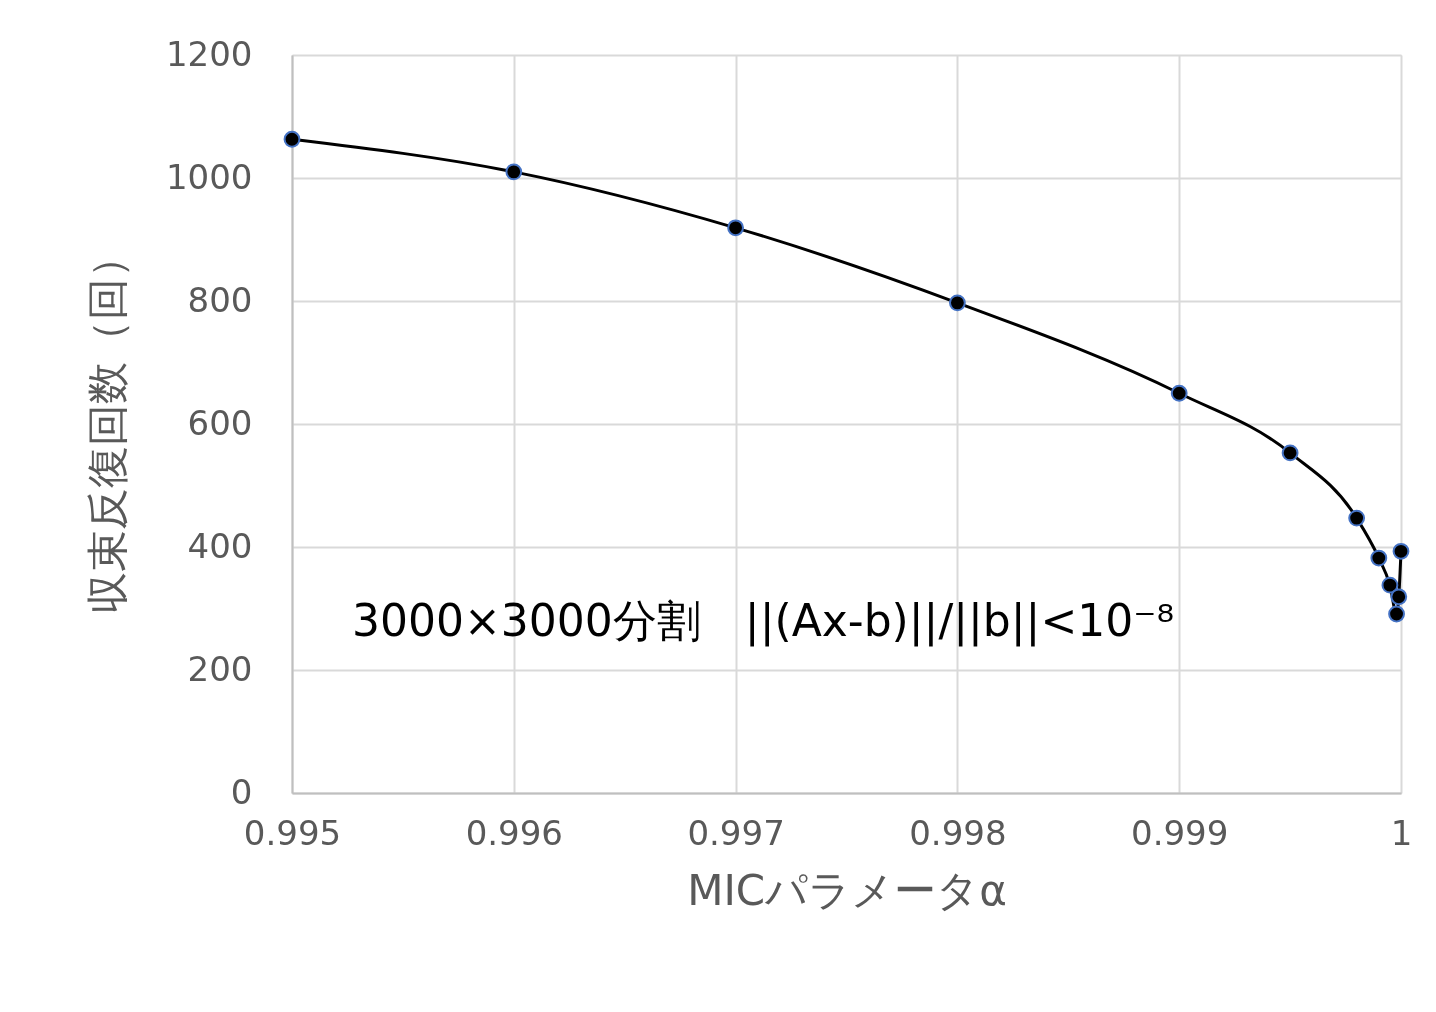 This screenshot has height=1012, width=1436. I want to click on y-tick-label: 1000, so click(209, 176).